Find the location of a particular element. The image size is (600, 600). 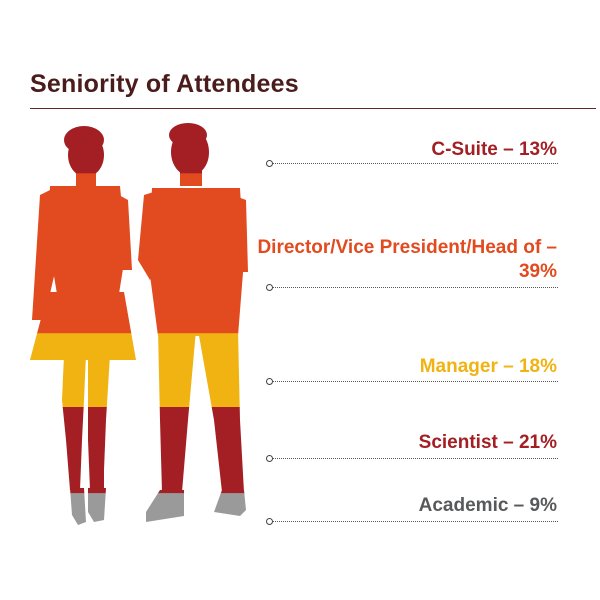

leader-line-scientist is located at coordinates (412, 458).